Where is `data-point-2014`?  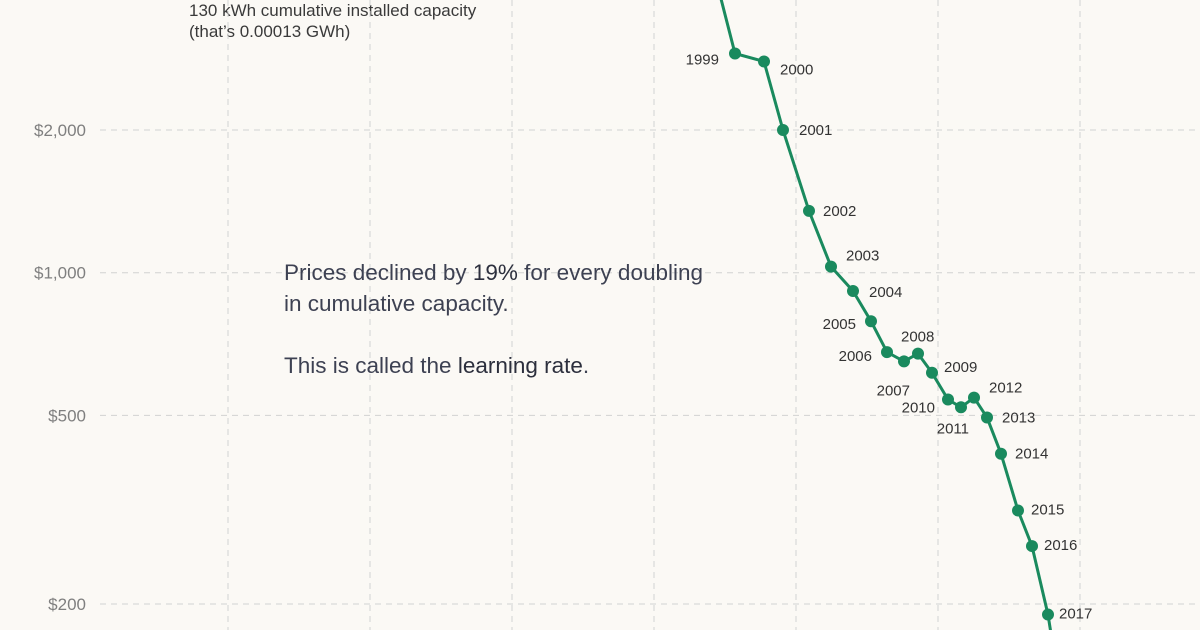
data-point-2014 is located at coordinates (1001, 453).